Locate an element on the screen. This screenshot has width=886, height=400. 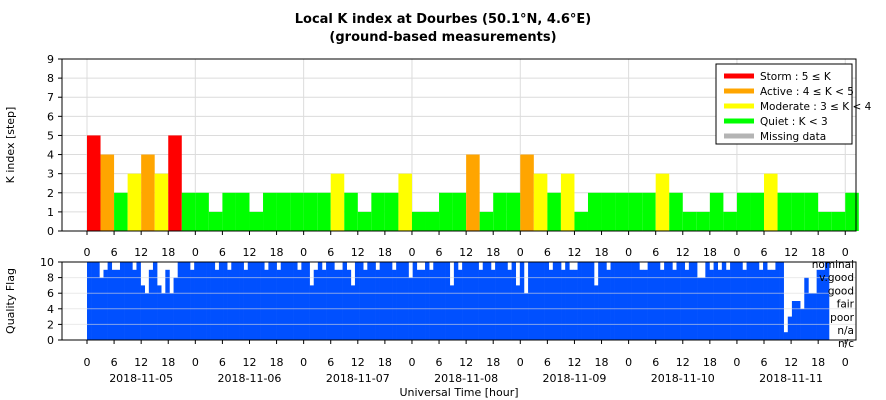
legend-label: Moderate : 3 ≤ K < 4 is located at coordinates (816, 107).